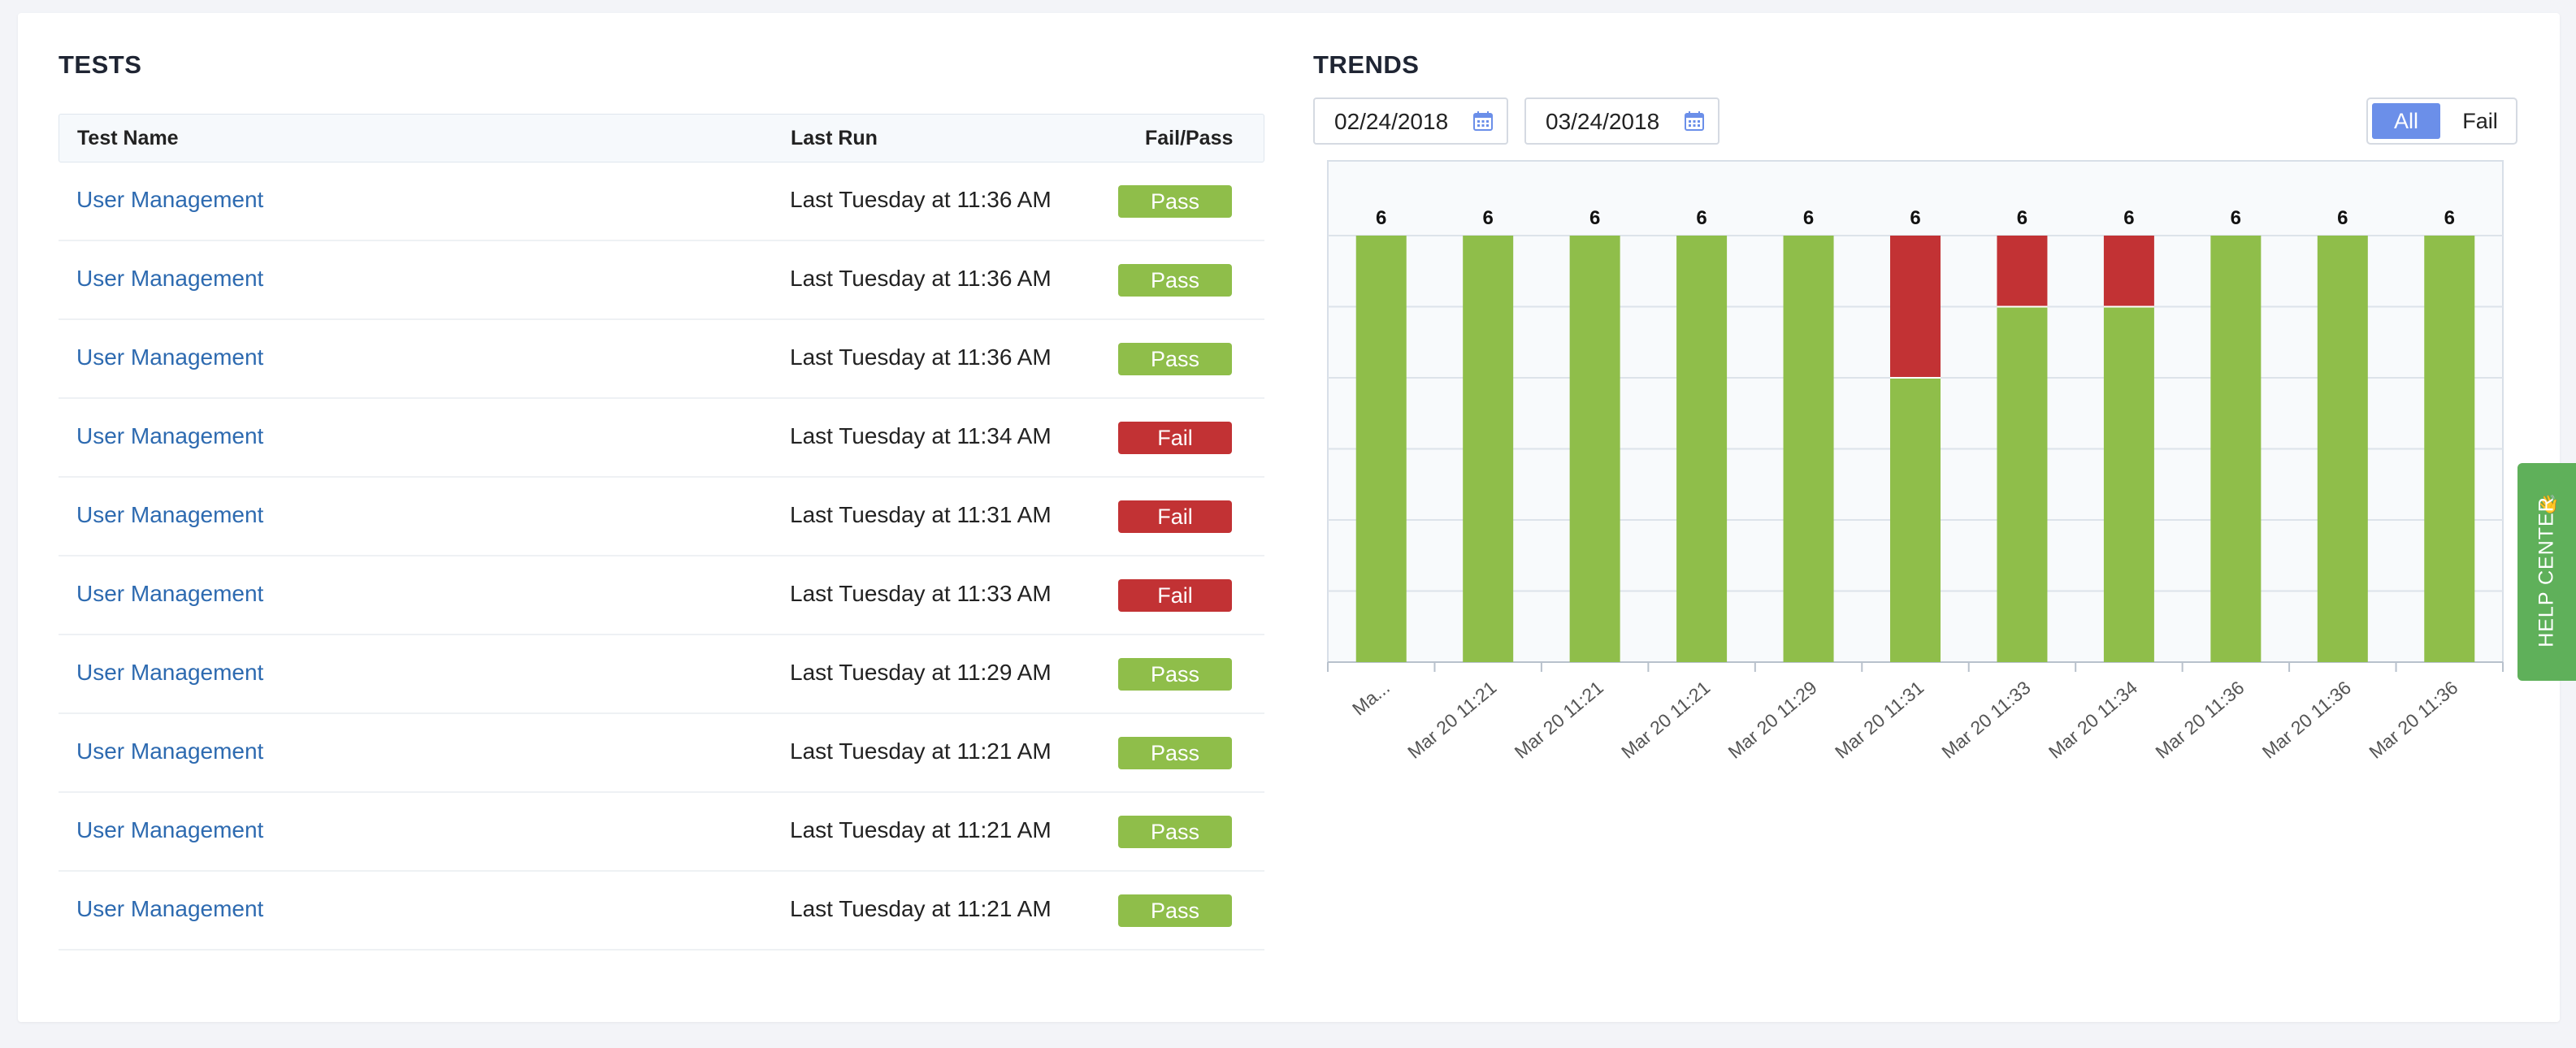 This screenshot has height=1048, width=2576. What do you see at coordinates (1189, 138) in the screenshot?
I see `column-fail-pass: Fail/Pass` at bounding box center [1189, 138].